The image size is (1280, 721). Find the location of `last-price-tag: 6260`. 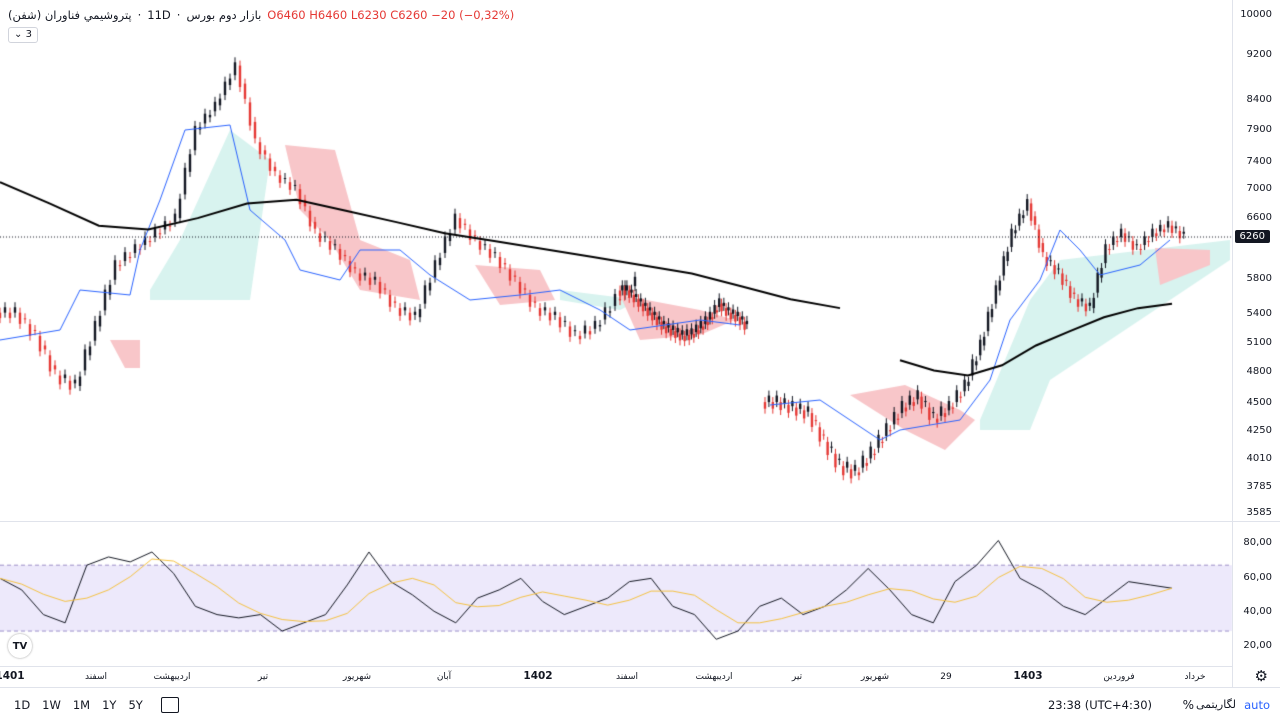

last-price-tag: 6260 is located at coordinates (1252, 236).